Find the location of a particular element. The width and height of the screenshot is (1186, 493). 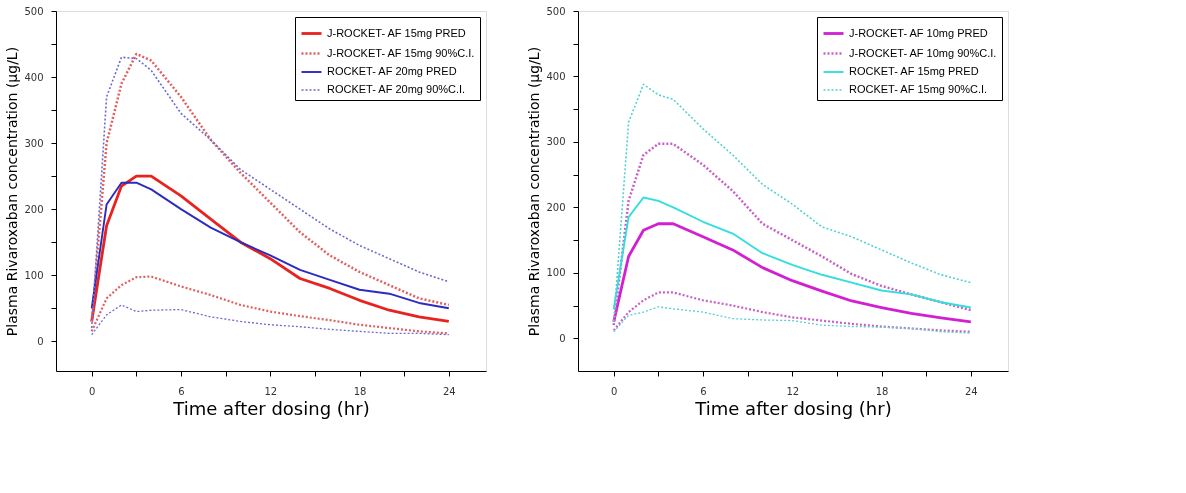

legend-label: J-ROCKET- AF 10mg PRED is located at coordinates (918, 32).